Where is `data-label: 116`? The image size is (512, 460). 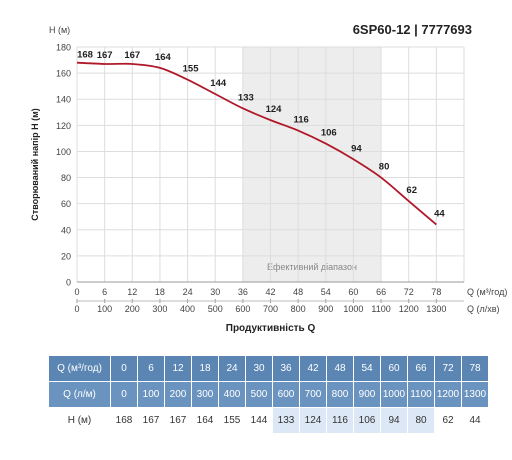
data-label: 116 is located at coordinates (300, 120).